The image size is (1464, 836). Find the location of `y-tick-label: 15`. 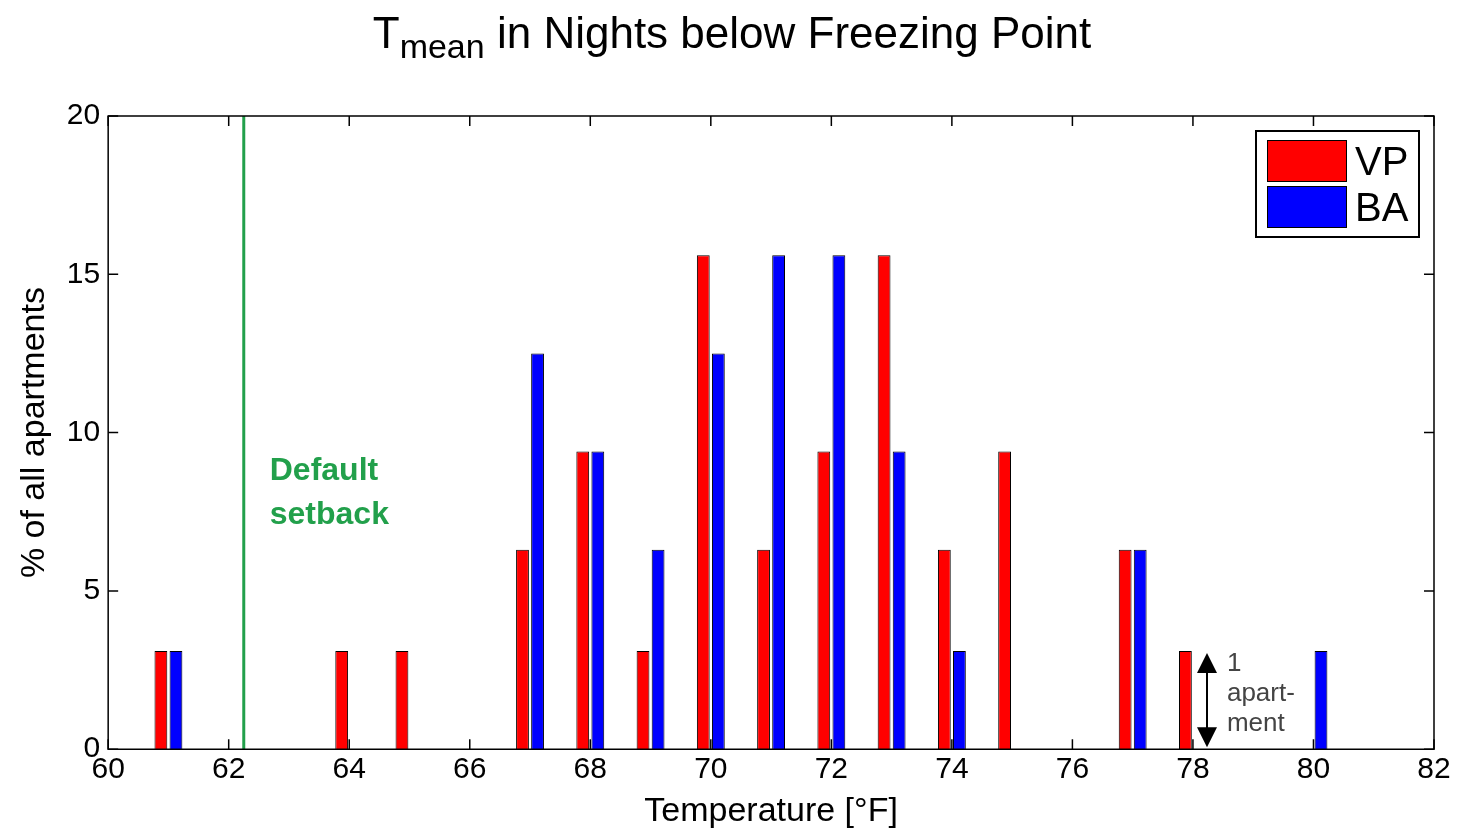

y-tick-label: 15 is located at coordinates (83, 272).